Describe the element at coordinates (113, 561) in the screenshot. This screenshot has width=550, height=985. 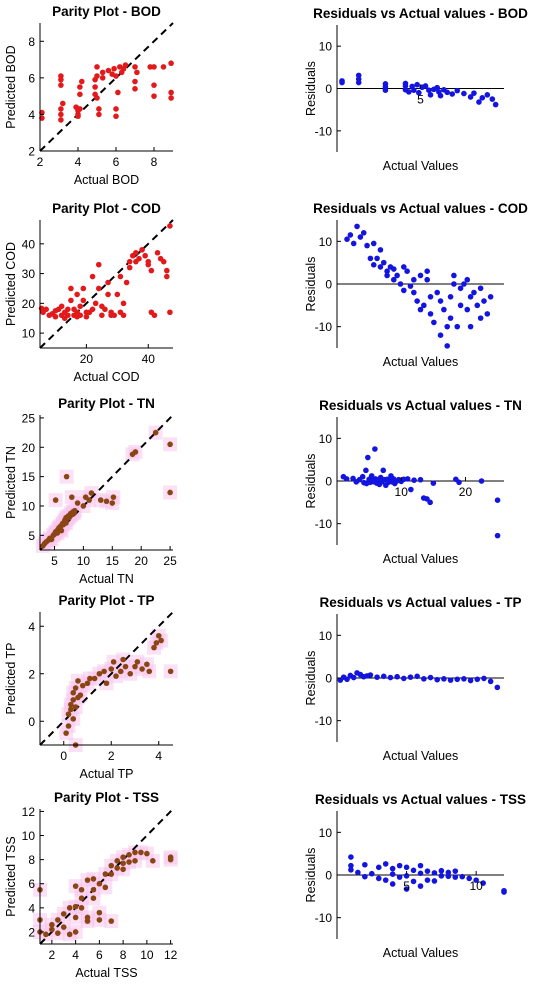
I see `x-tick-label: 15` at that location.